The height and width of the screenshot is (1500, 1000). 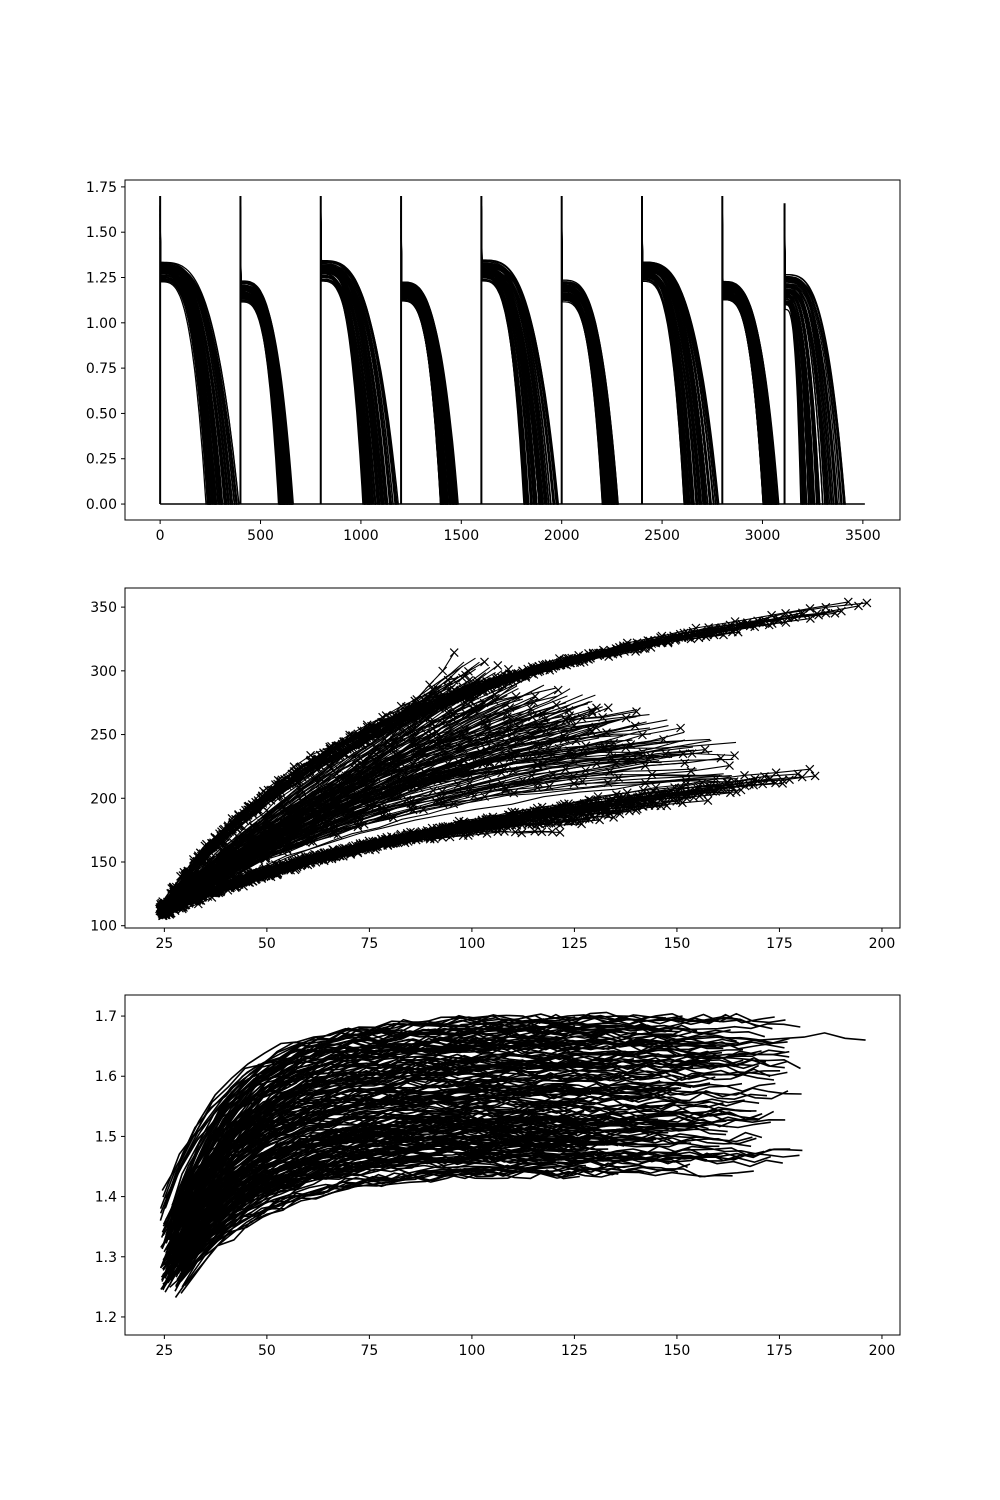 What do you see at coordinates (260, 536) in the screenshot?
I see `x-tick-label: 500` at bounding box center [260, 536].